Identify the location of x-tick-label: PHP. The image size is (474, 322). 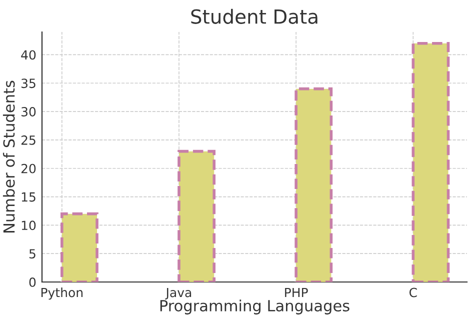
(296, 293).